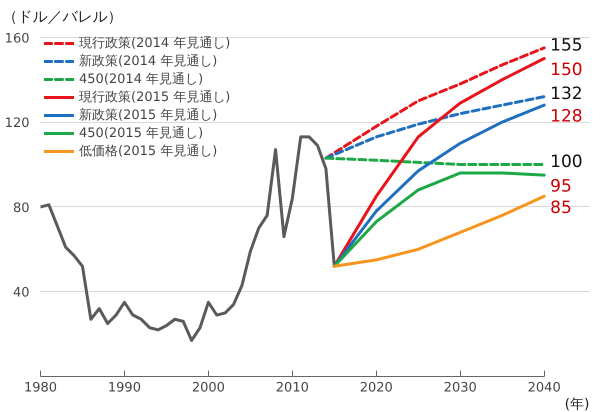 The width and height of the screenshot is (605, 412). What do you see at coordinates (566, 94) in the screenshot?
I see `data-label: 132` at bounding box center [566, 94].